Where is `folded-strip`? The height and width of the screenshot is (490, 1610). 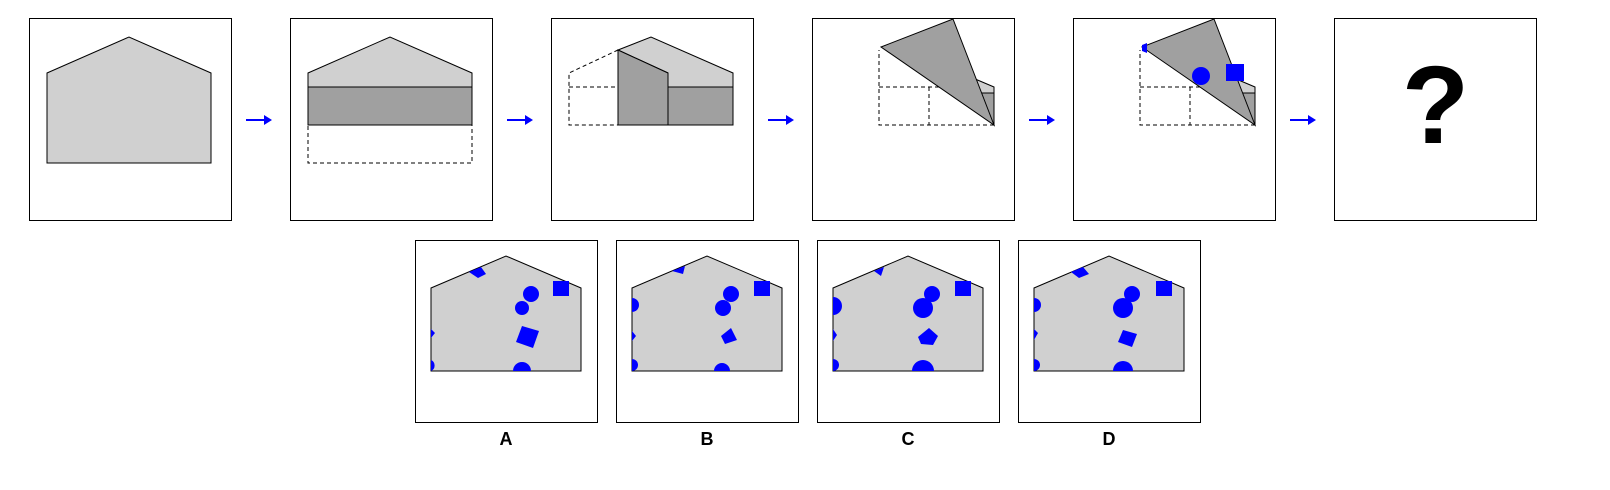 folded-strip is located at coordinates (390, 106).